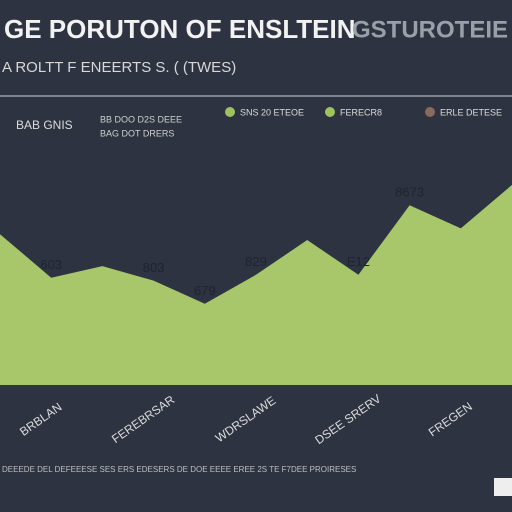 This screenshot has height=512, width=512. Describe the element at coordinates (409, 192) in the screenshot. I see `annotation: 8673` at that location.